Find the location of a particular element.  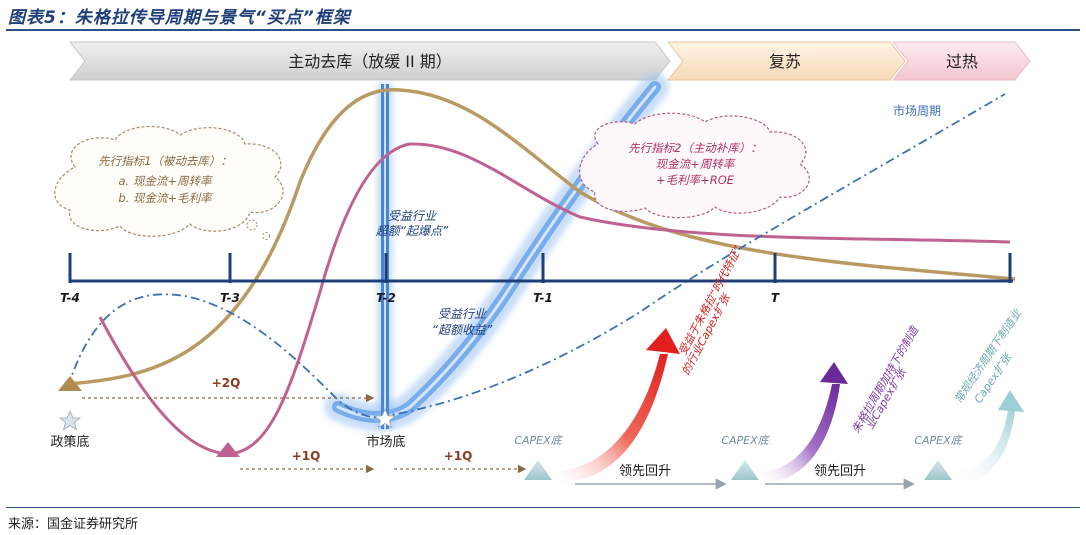

capex-bottom-2: CAPEX底 is located at coordinates (746, 457).